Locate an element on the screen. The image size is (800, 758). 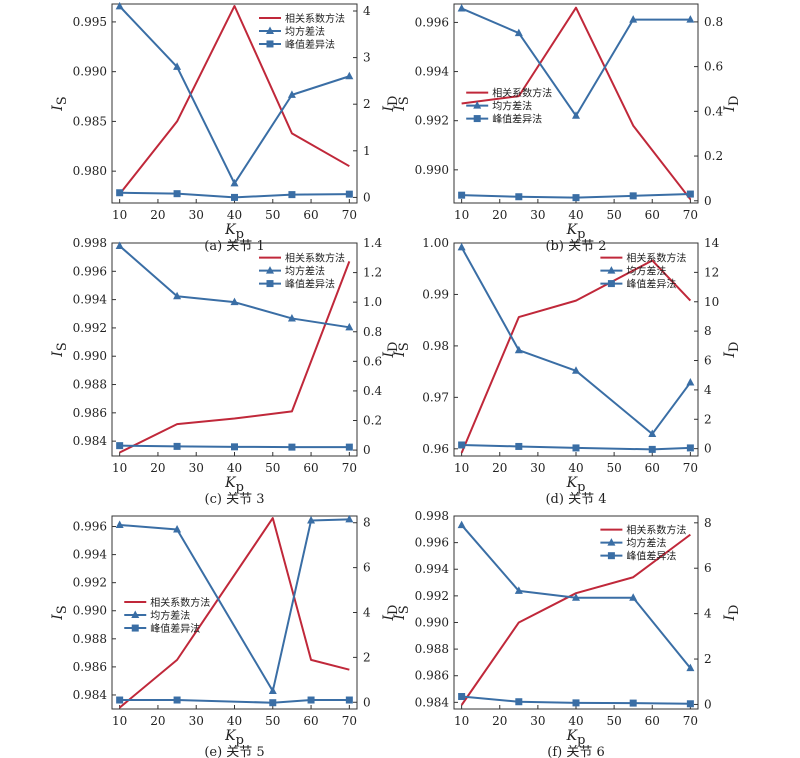
y-right-tick-label: 0.2 is located at coordinates (372, 421).